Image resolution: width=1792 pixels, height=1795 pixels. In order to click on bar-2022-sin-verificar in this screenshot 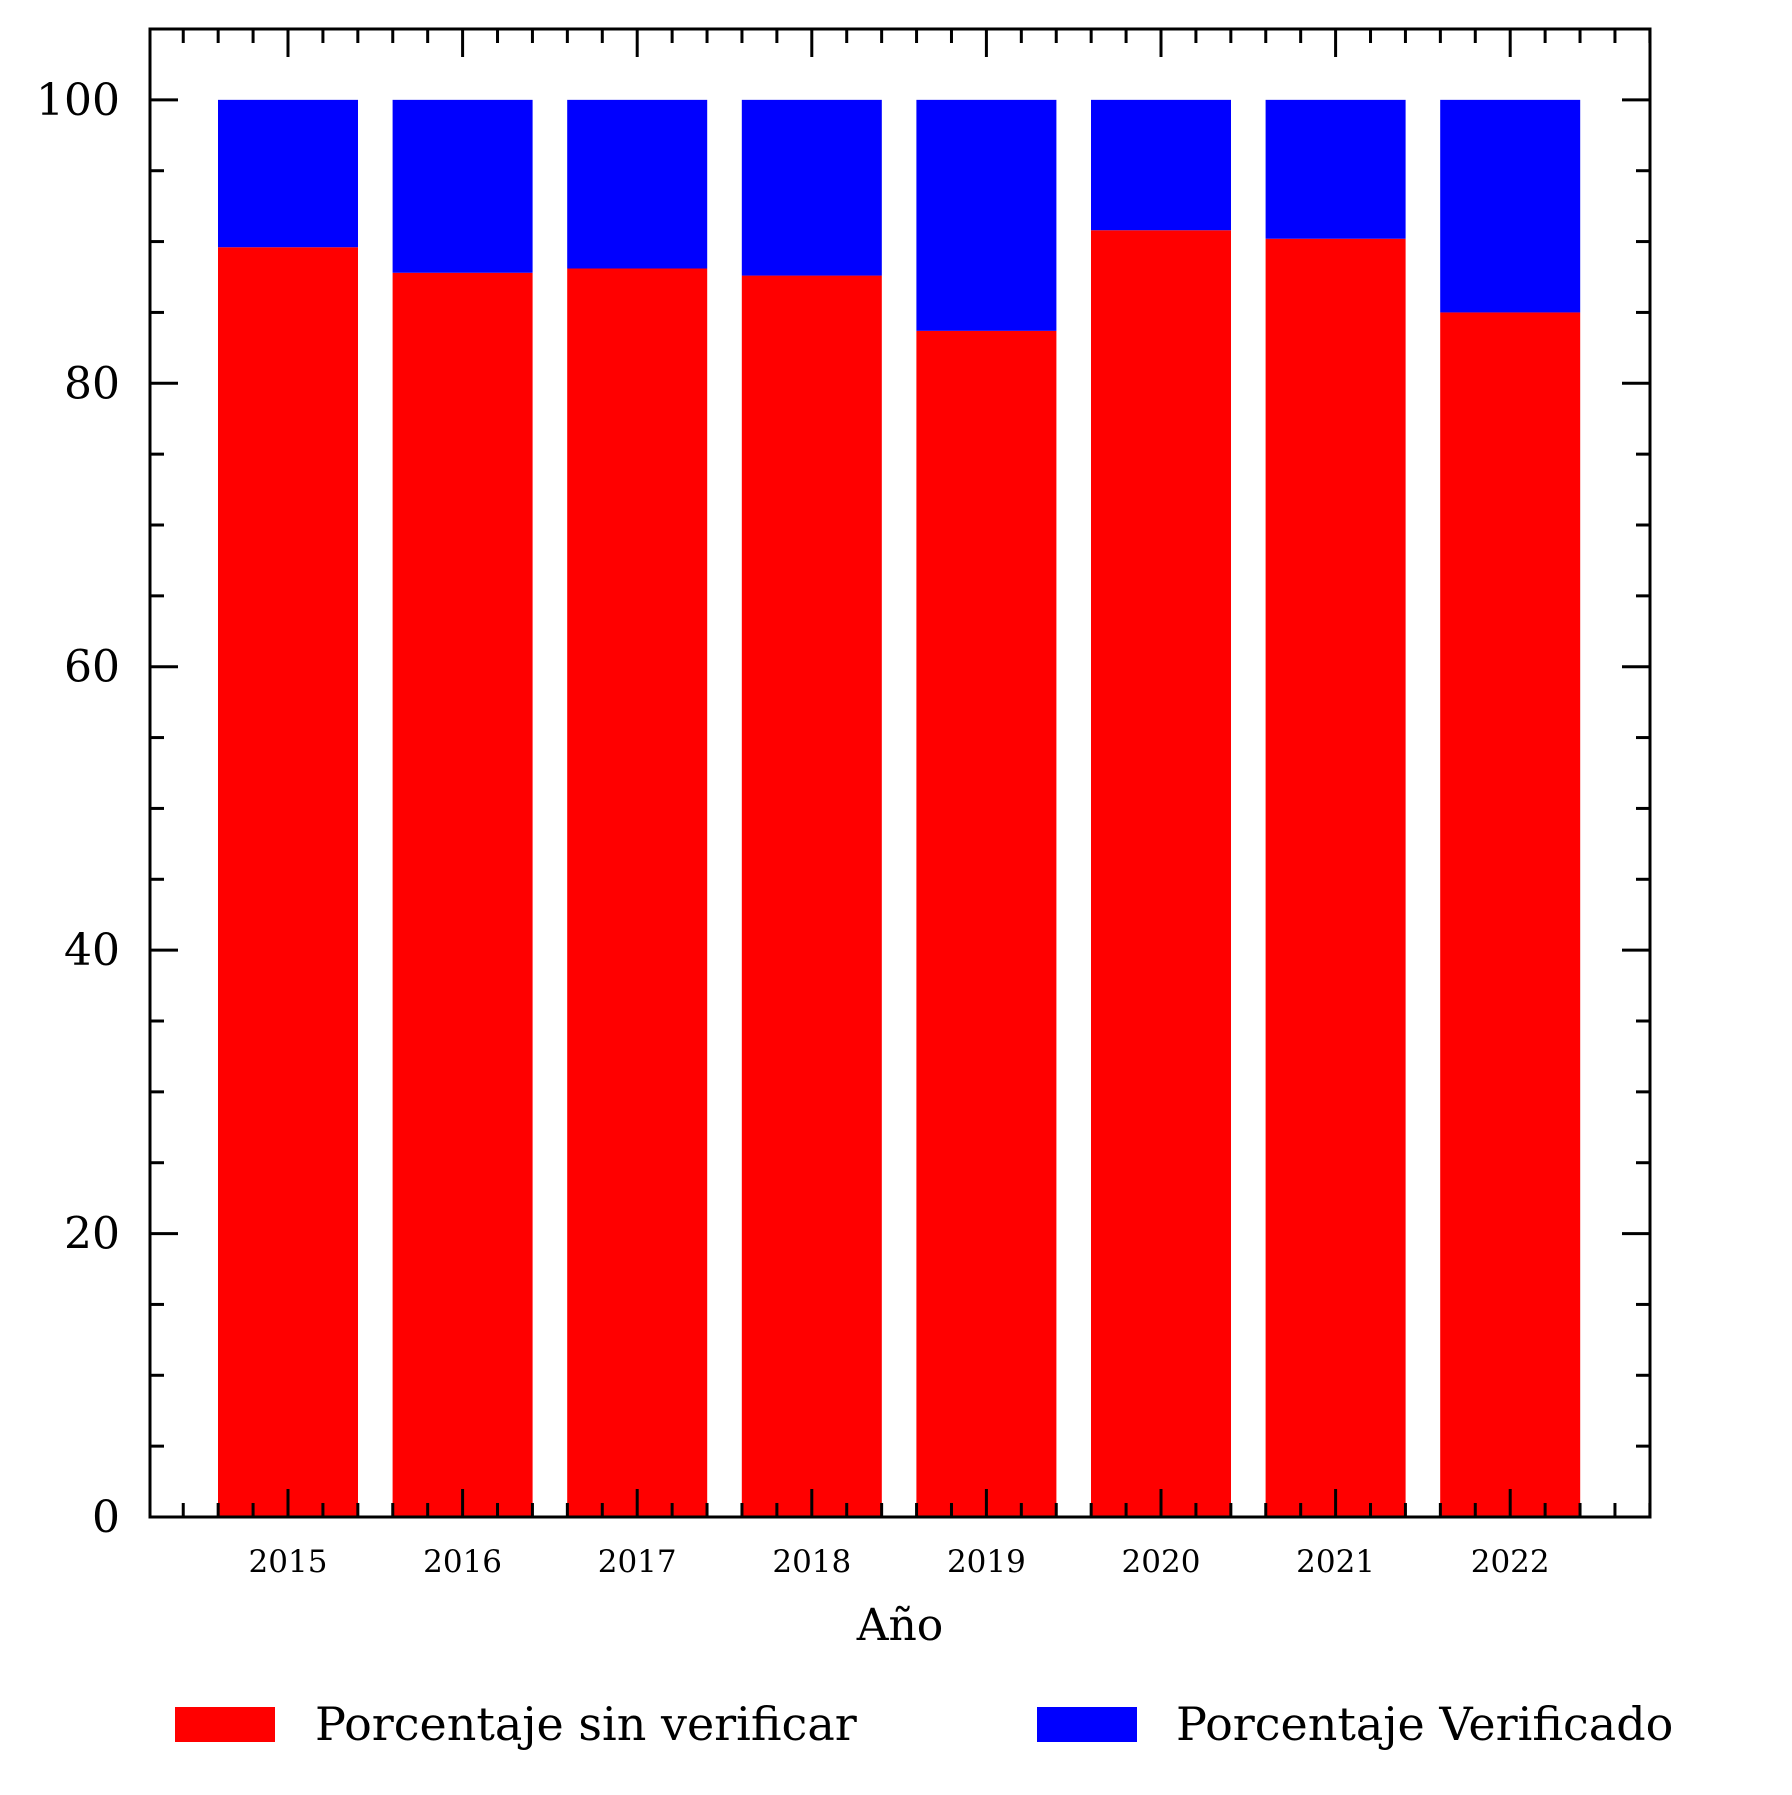, I will do `click(1510, 914)`.